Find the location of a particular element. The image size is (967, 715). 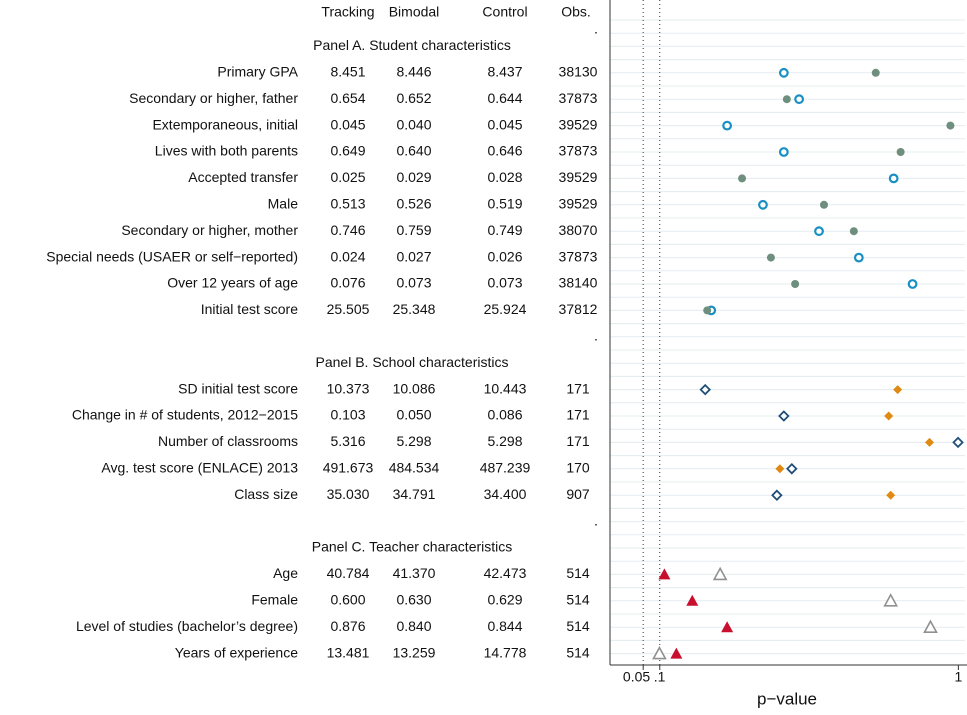

table-cell: 0.029 is located at coordinates (413, 177).